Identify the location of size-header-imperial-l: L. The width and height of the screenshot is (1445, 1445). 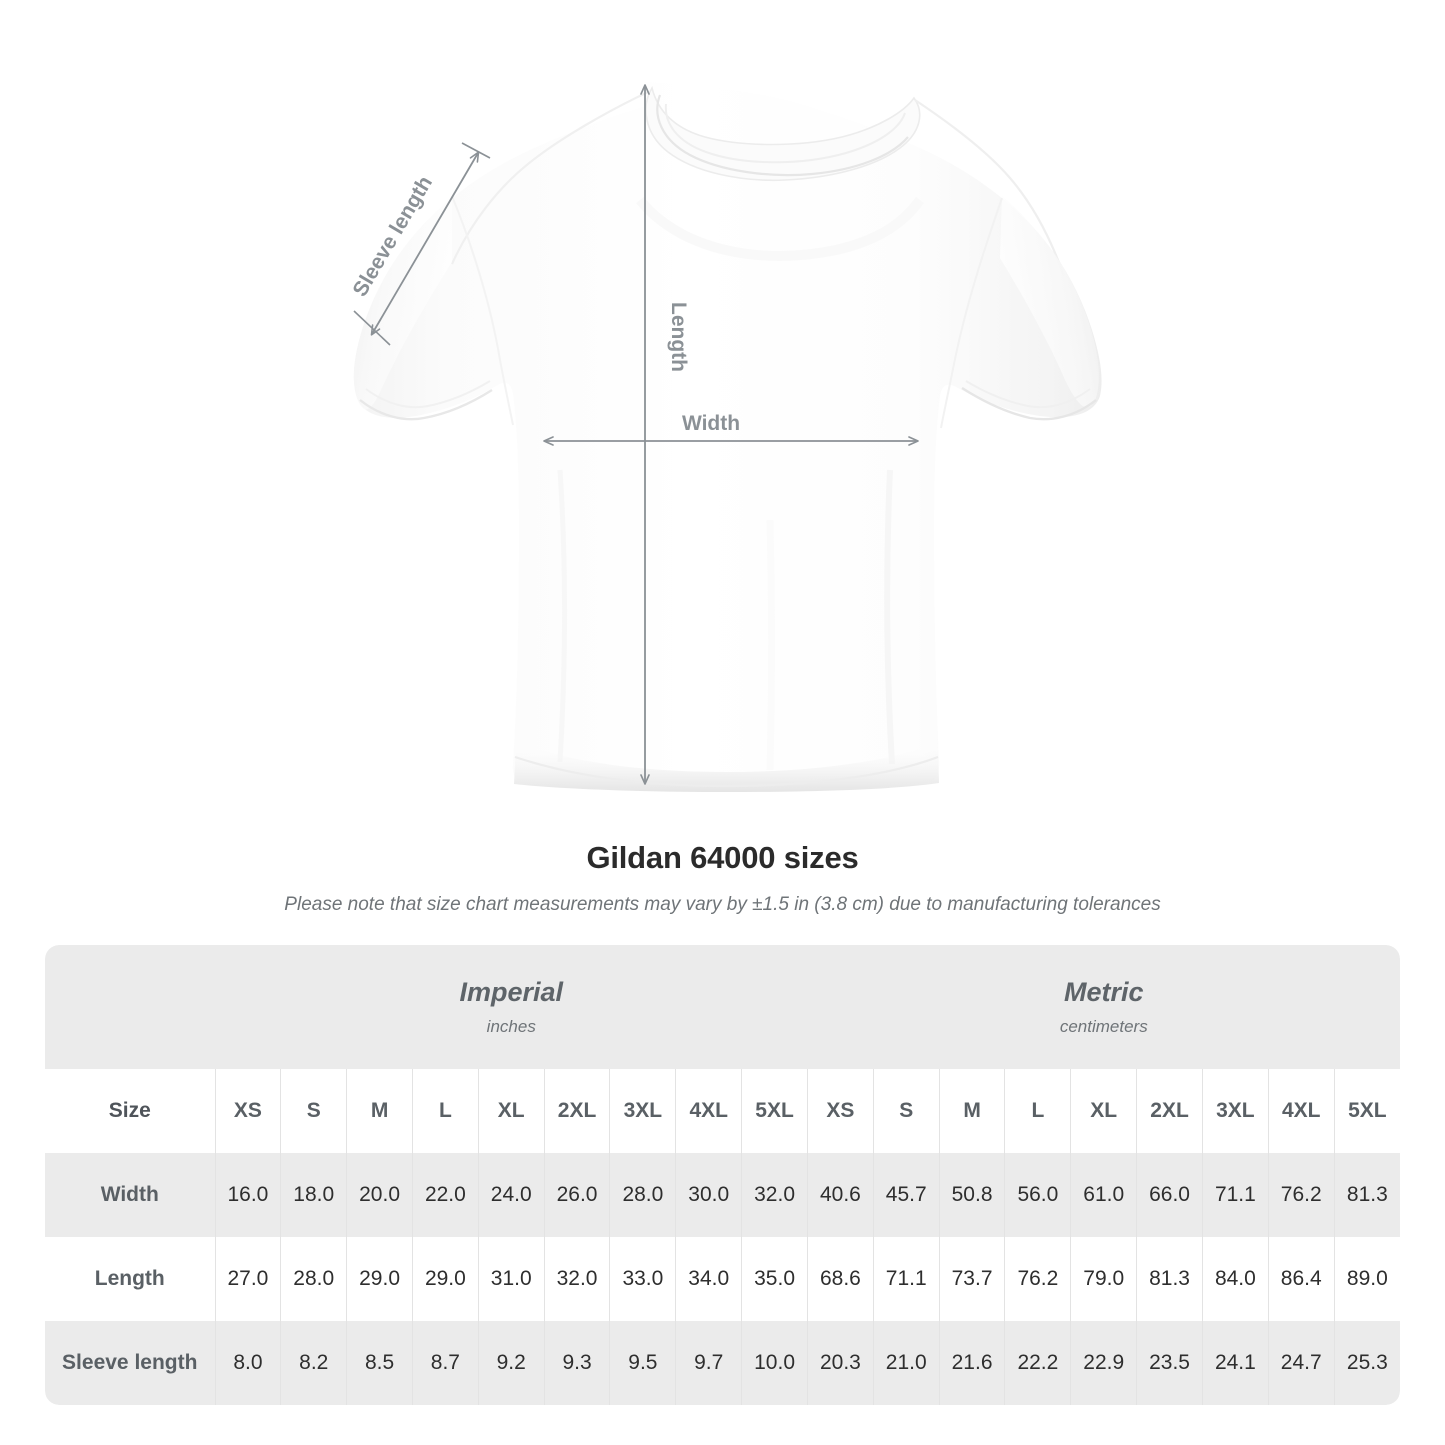
(445, 1111).